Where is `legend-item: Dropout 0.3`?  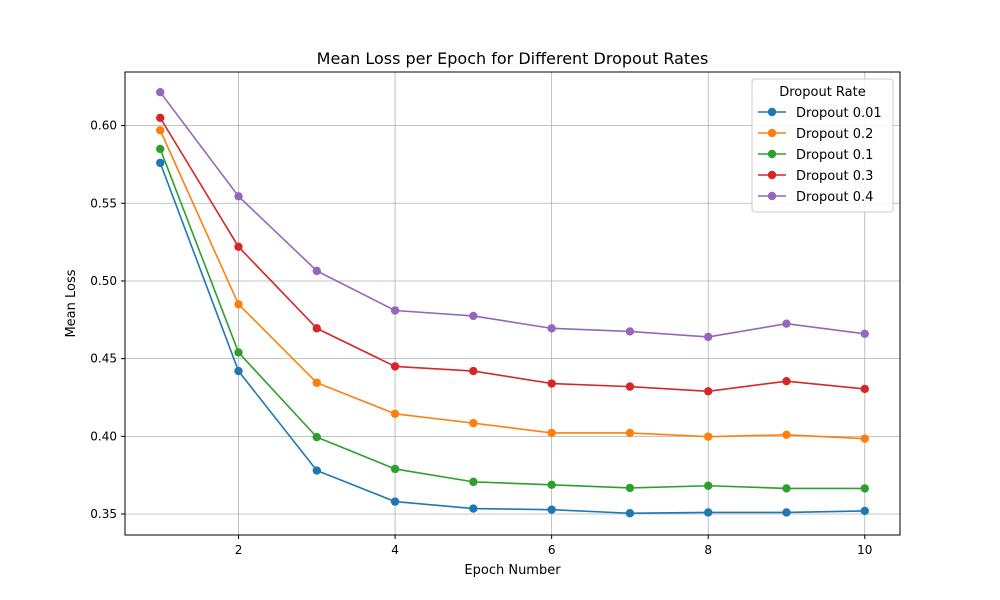 legend-item: Dropout 0.3 is located at coordinates (815, 176).